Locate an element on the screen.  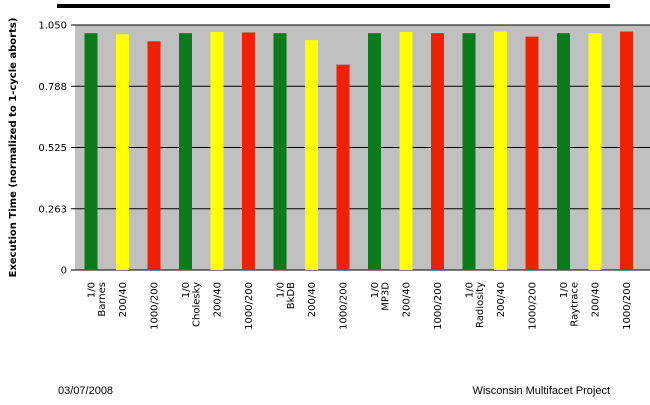
x-group-label: BkDB is located at coordinates (291, 295).